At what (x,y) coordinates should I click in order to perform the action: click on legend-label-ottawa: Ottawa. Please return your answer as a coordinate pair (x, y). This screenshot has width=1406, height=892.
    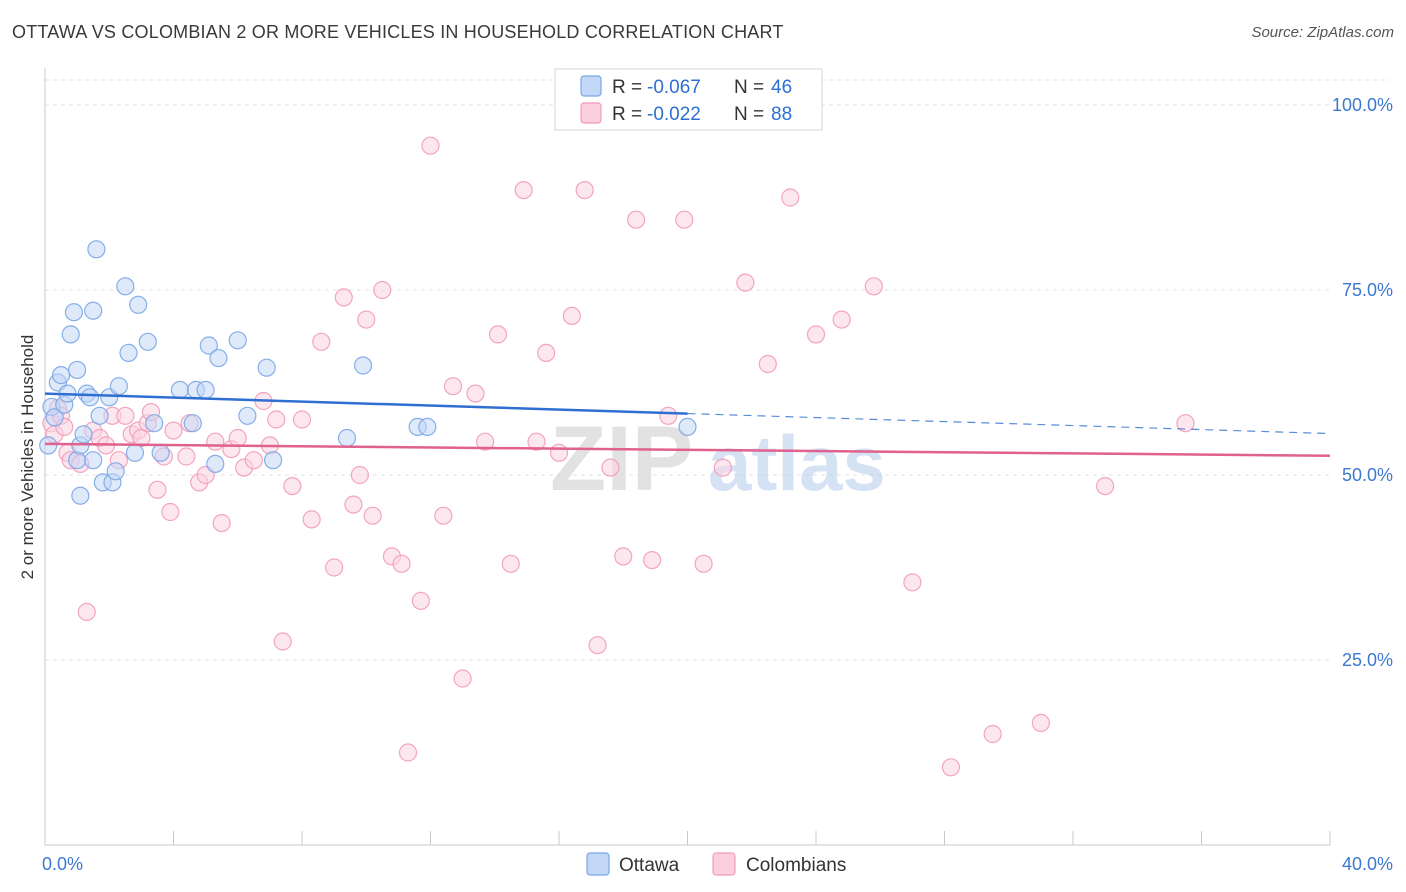
    Looking at the image, I should click on (649, 865).